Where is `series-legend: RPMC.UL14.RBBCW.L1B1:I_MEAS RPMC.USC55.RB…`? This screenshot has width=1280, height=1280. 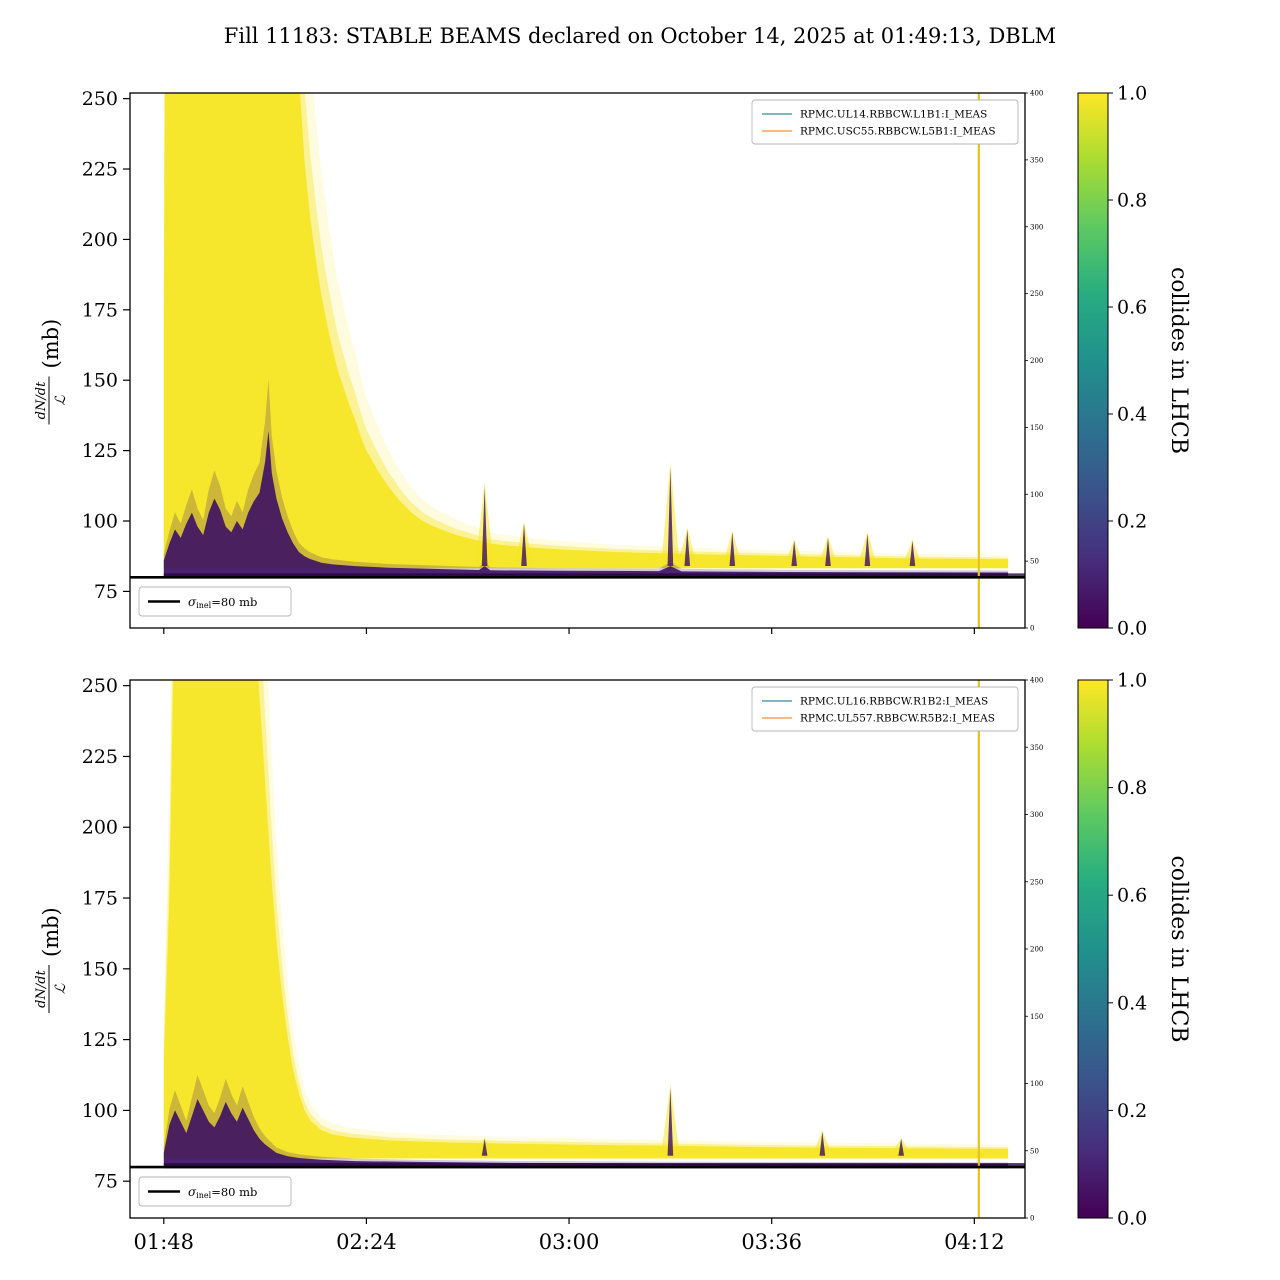
series-legend: RPMC.UL14.RBBCW.L1B1:I_MEAS RPMC.USC55.RB… is located at coordinates (885, 122).